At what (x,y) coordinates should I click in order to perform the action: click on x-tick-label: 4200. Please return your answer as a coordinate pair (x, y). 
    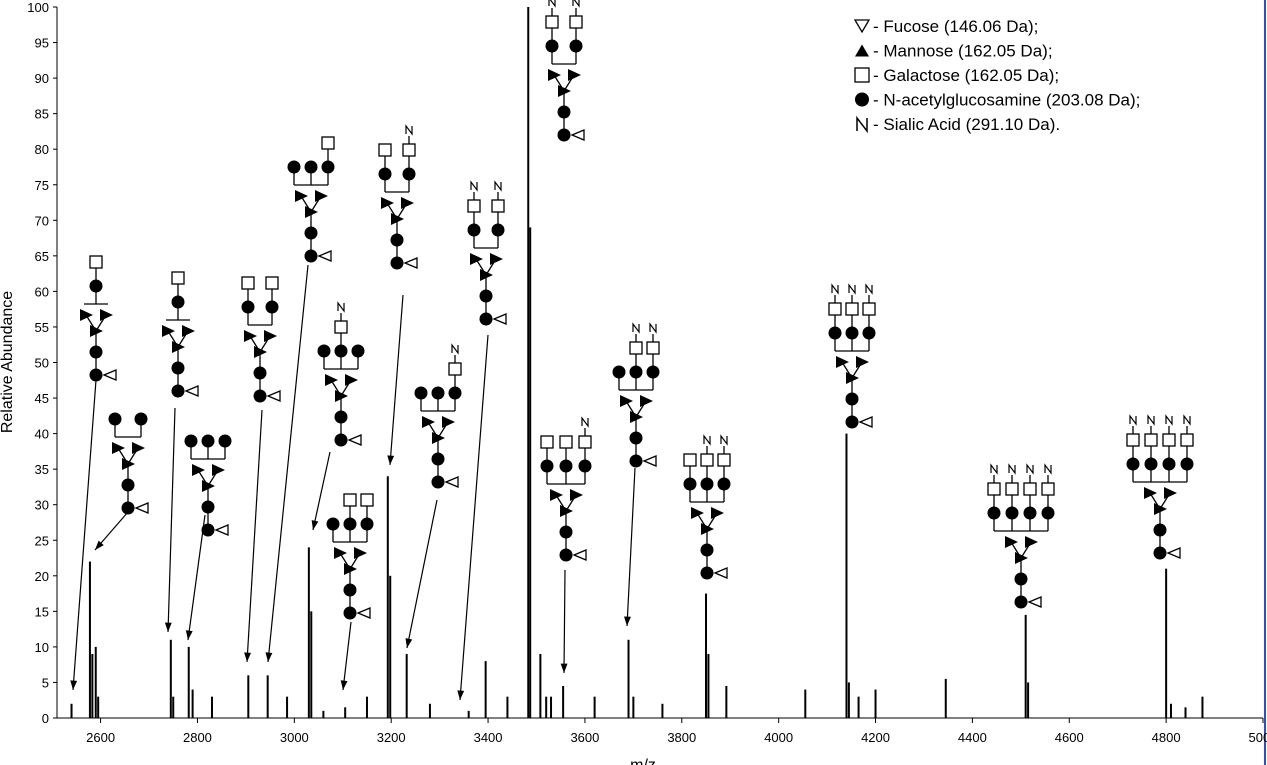
    Looking at the image, I should click on (875, 737).